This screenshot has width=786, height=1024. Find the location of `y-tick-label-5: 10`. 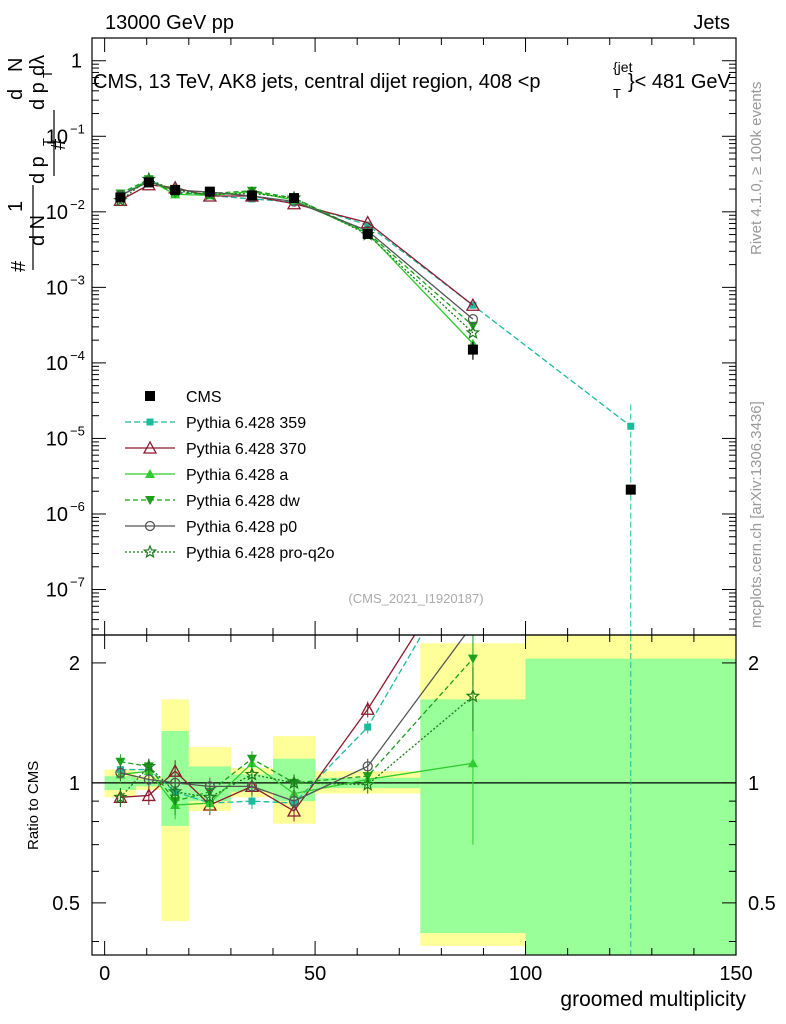

y-tick-label-5: 10 is located at coordinates (57, 439).